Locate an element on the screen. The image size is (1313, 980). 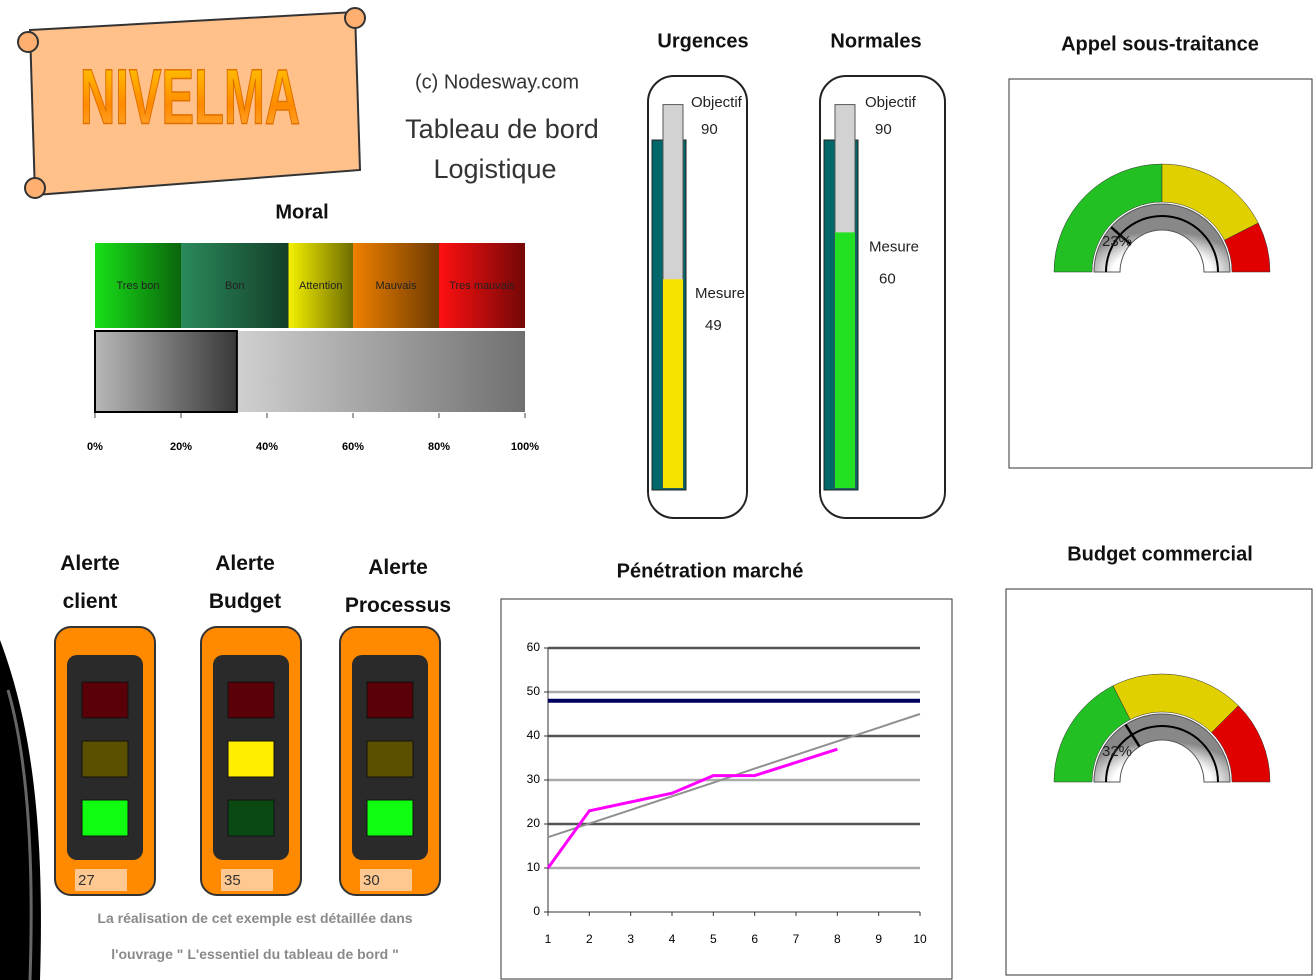
x-tick-label: 40% is located at coordinates (267, 447).